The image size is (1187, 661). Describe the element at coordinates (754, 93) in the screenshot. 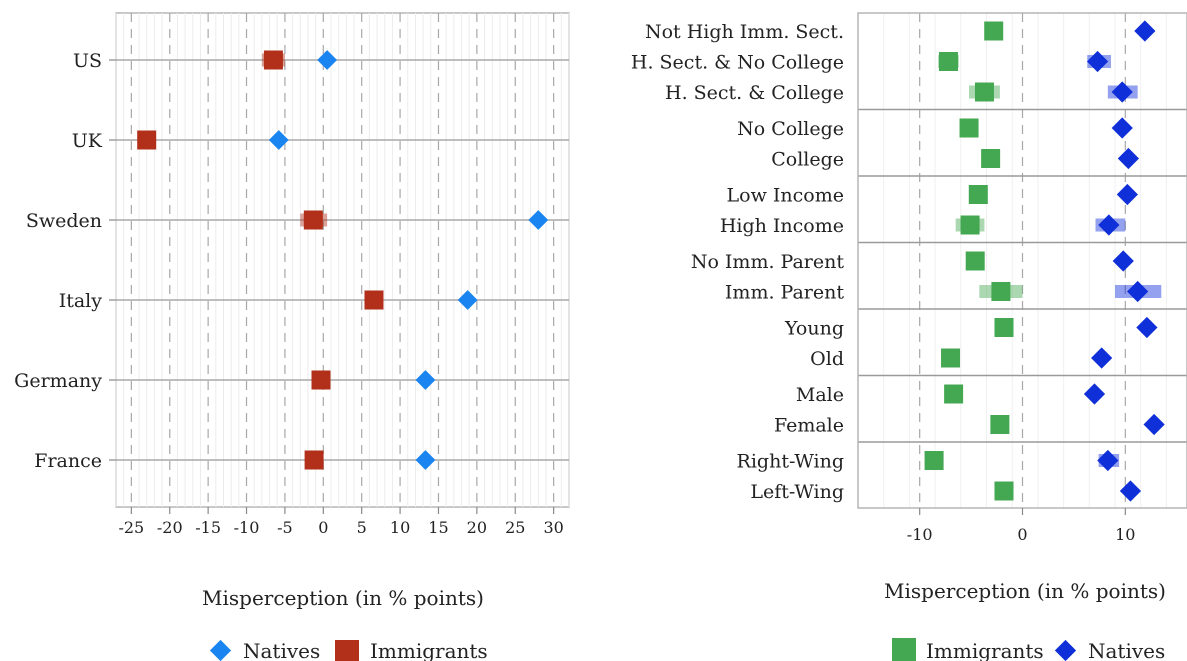

I see `right-category-label-h-sect-college: H. Sect. & College` at that location.